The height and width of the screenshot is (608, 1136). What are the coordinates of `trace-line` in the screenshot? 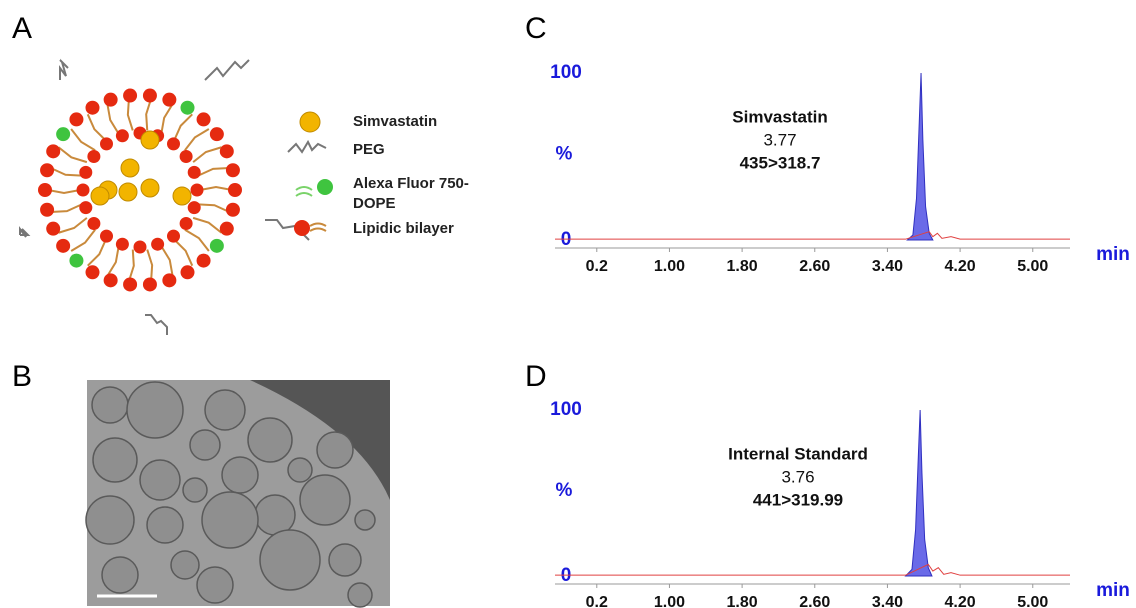 It's located at (812, 235).